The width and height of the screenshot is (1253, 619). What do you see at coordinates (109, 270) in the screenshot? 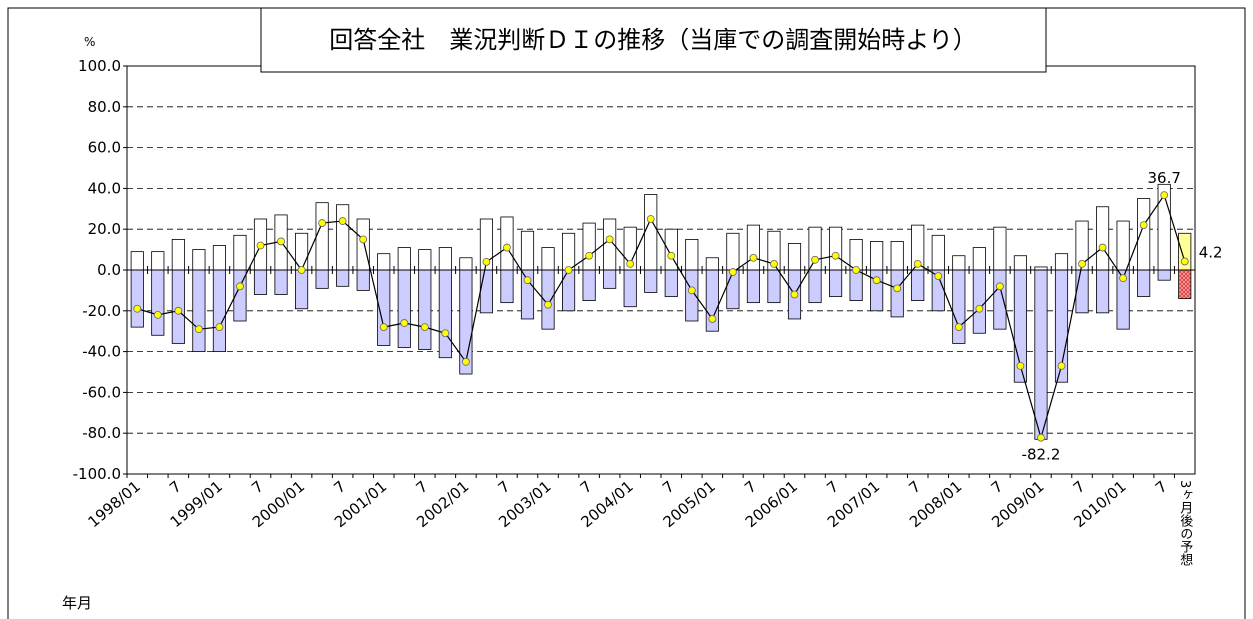
I see `y-tick-label: 0.0` at bounding box center [109, 270].